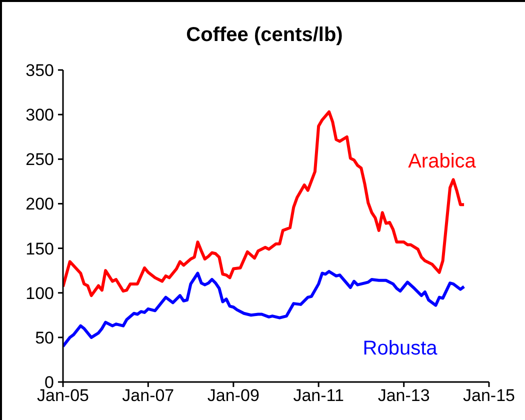  What do you see at coordinates (40, 115) in the screenshot?
I see `y-tick-label: 300` at bounding box center [40, 115].